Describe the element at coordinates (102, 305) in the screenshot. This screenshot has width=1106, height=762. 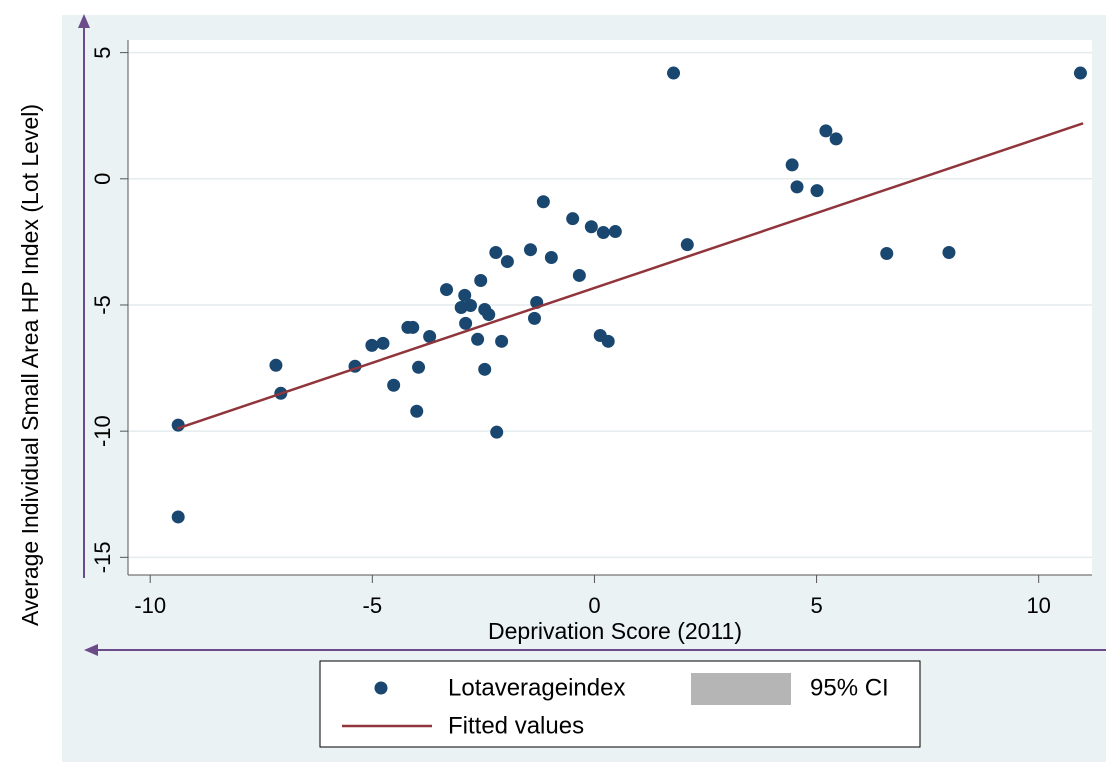
I see `y-tick-label: -5` at that location.